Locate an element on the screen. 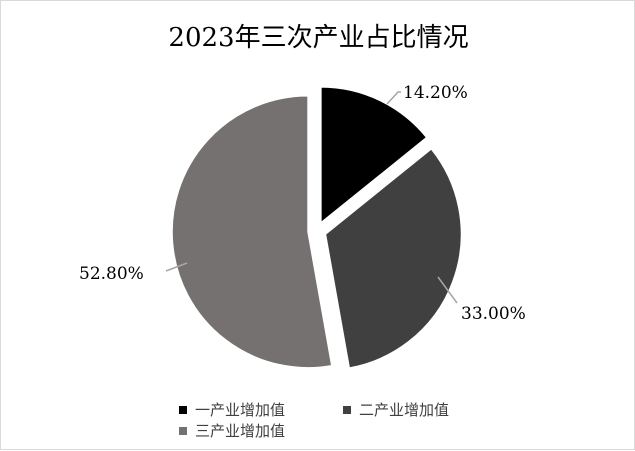  leader-line-secondary is located at coordinates (447, 290).